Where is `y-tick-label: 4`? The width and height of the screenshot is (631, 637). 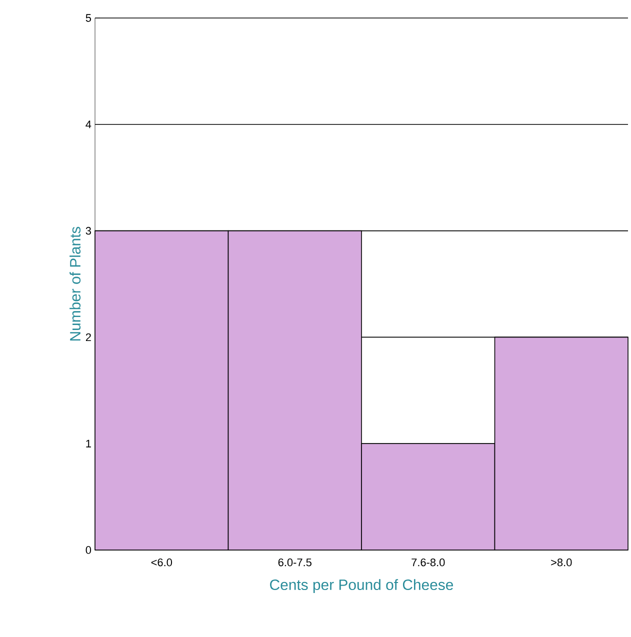 y-tick-label: 4 is located at coordinates (89, 124).